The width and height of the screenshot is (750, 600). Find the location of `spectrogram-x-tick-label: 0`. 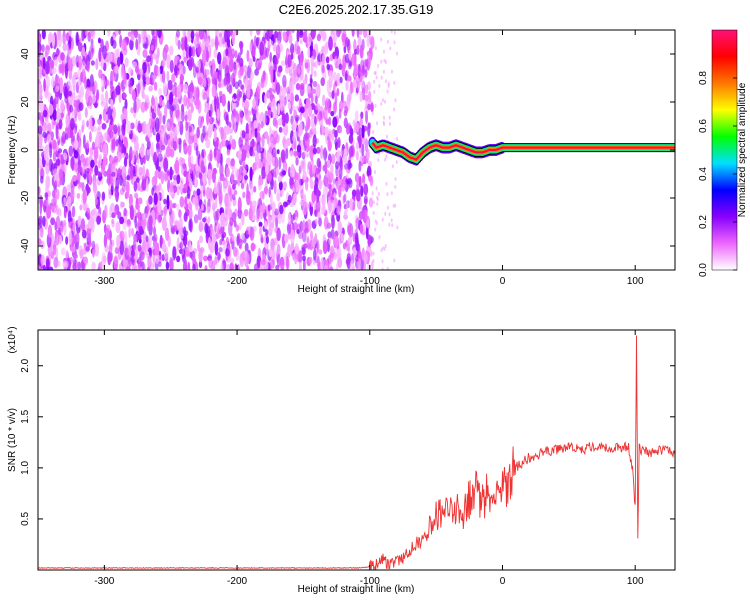

spectrogram-x-tick-label: 0 is located at coordinates (503, 281).